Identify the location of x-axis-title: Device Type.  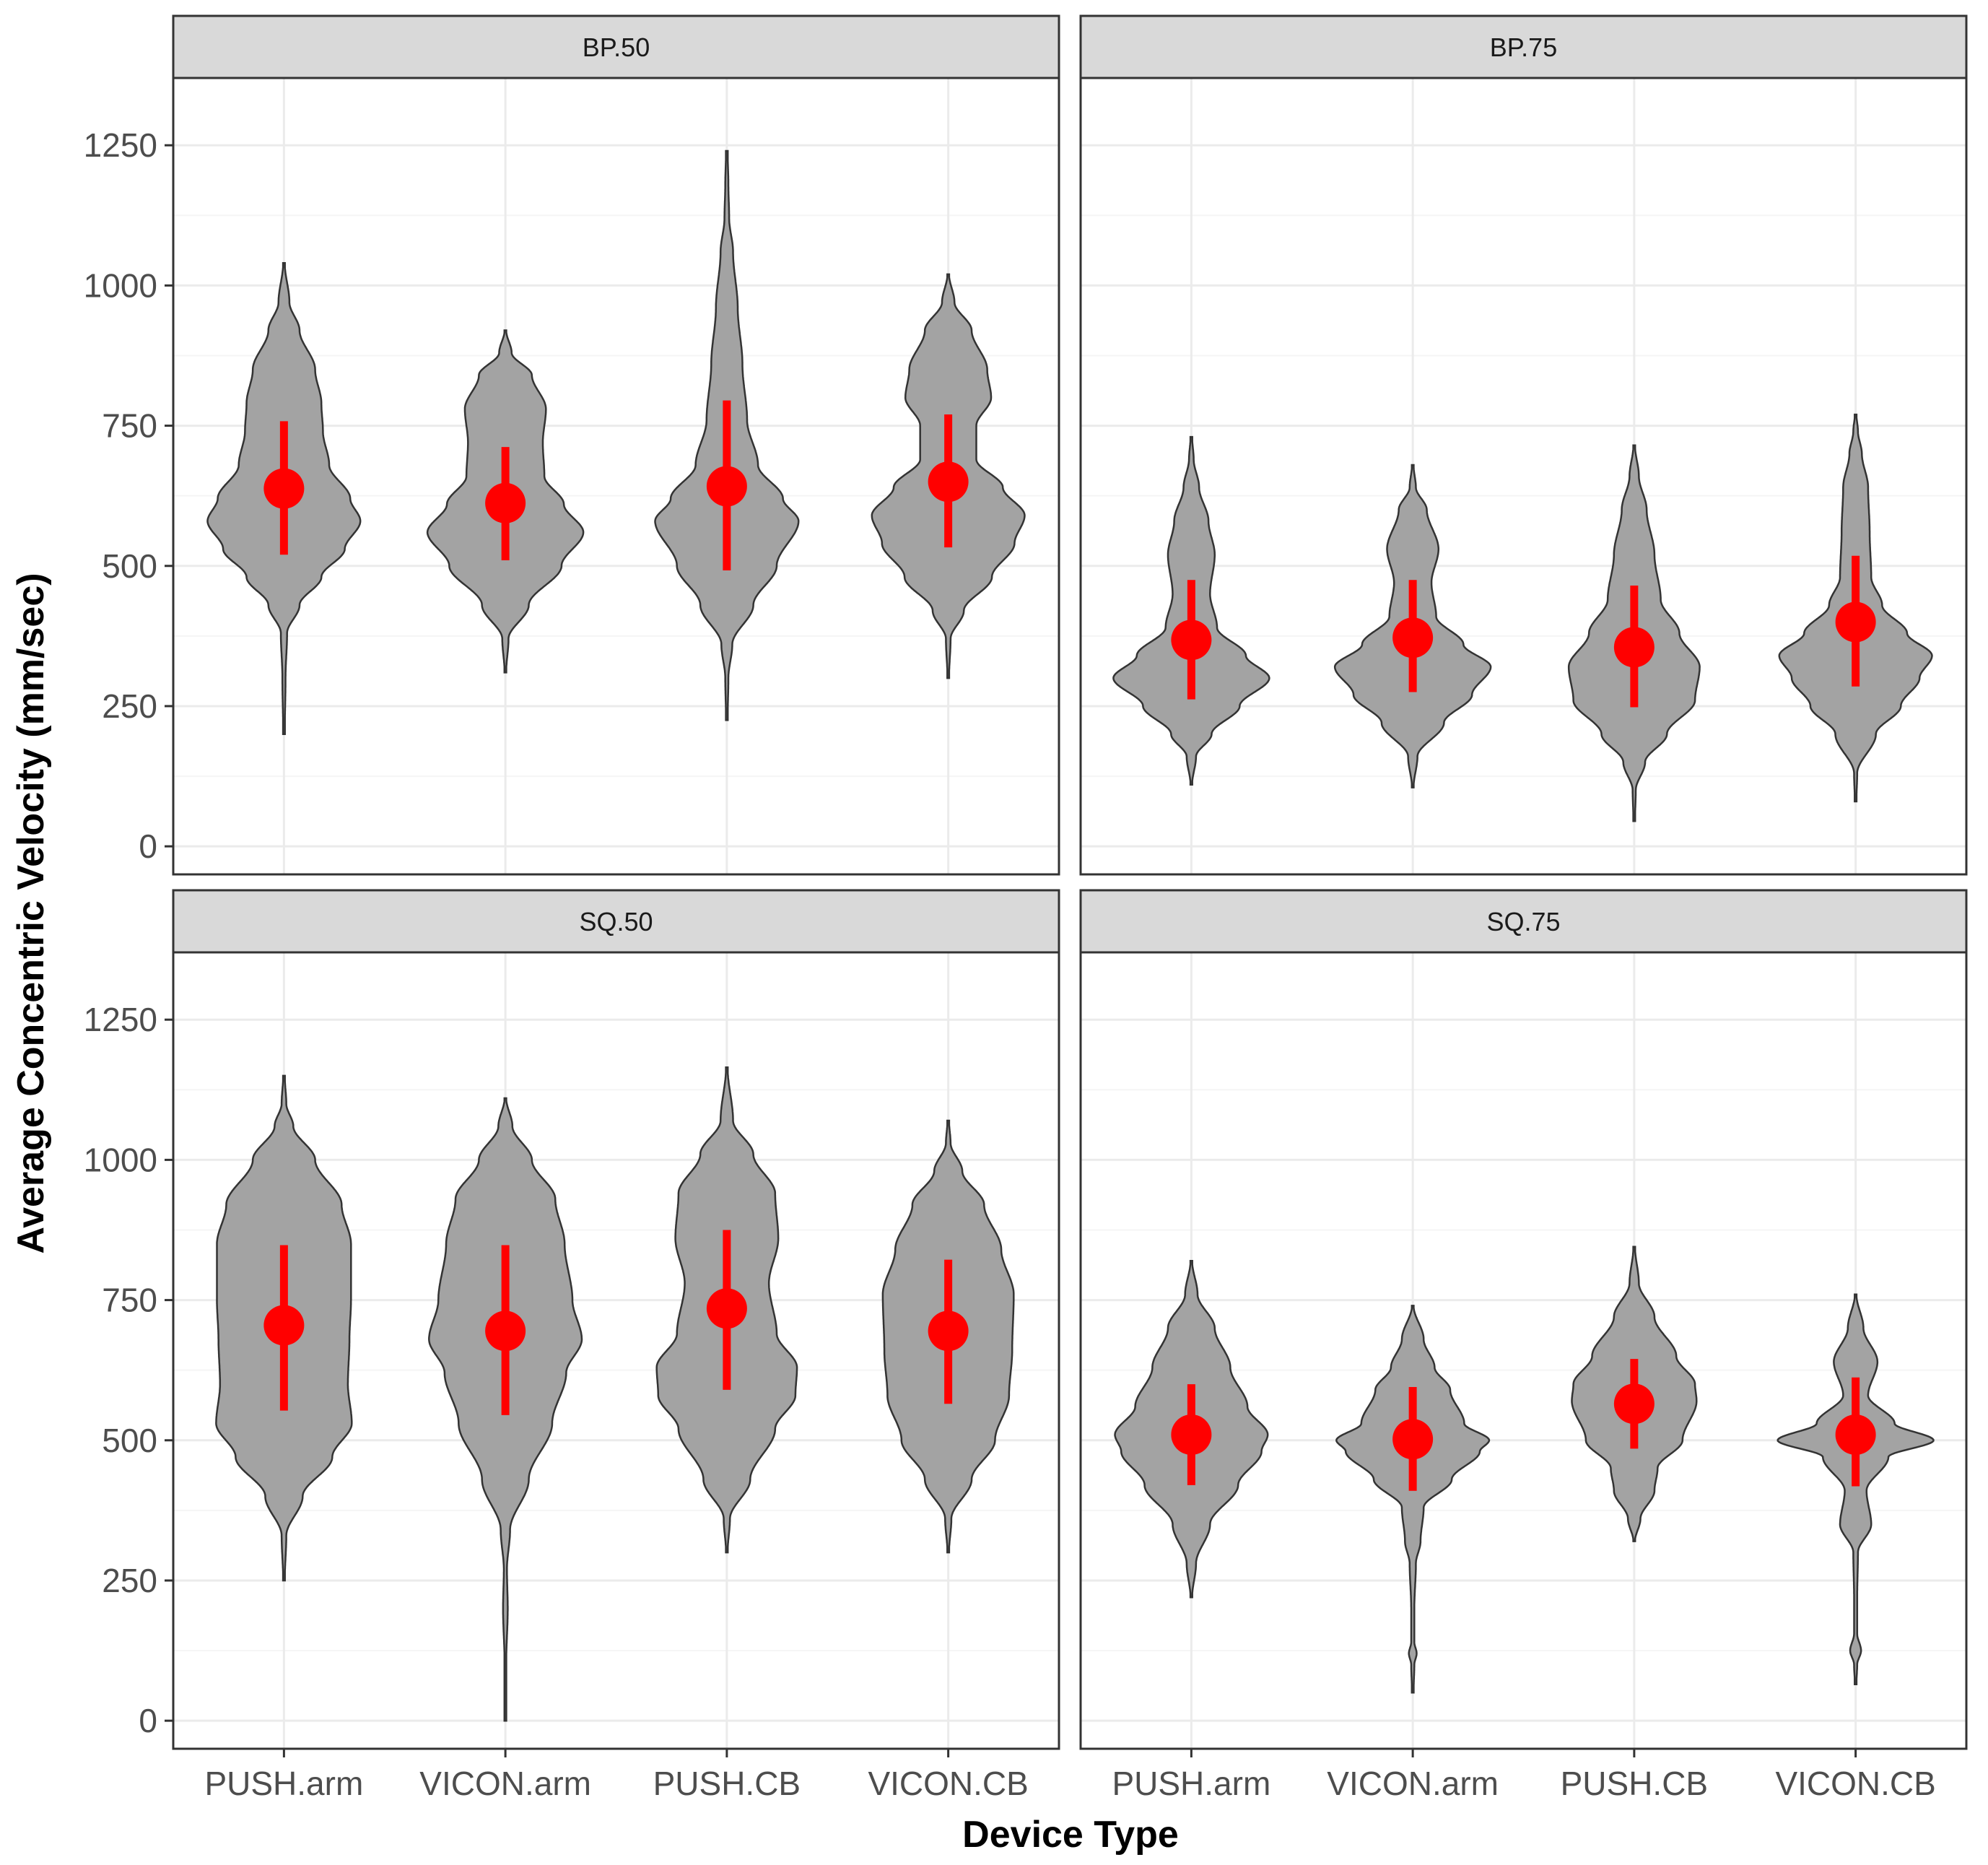
(1071, 1835).